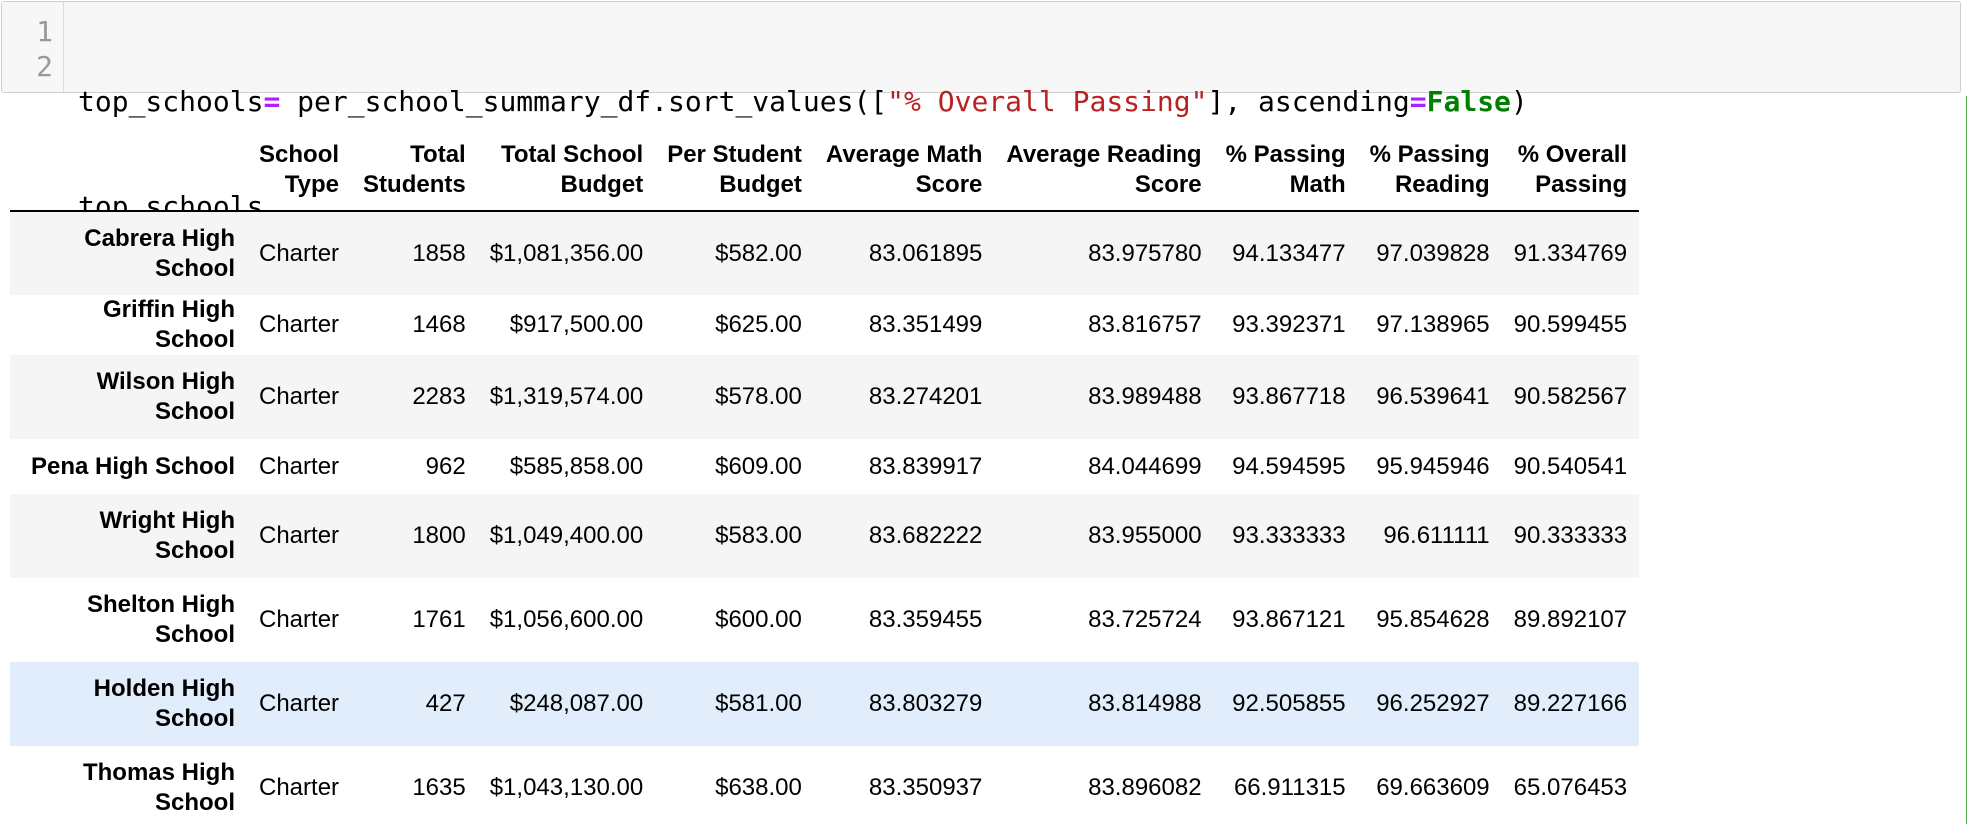  I want to click on school-name-part: Wilson High, so click(165, 381).